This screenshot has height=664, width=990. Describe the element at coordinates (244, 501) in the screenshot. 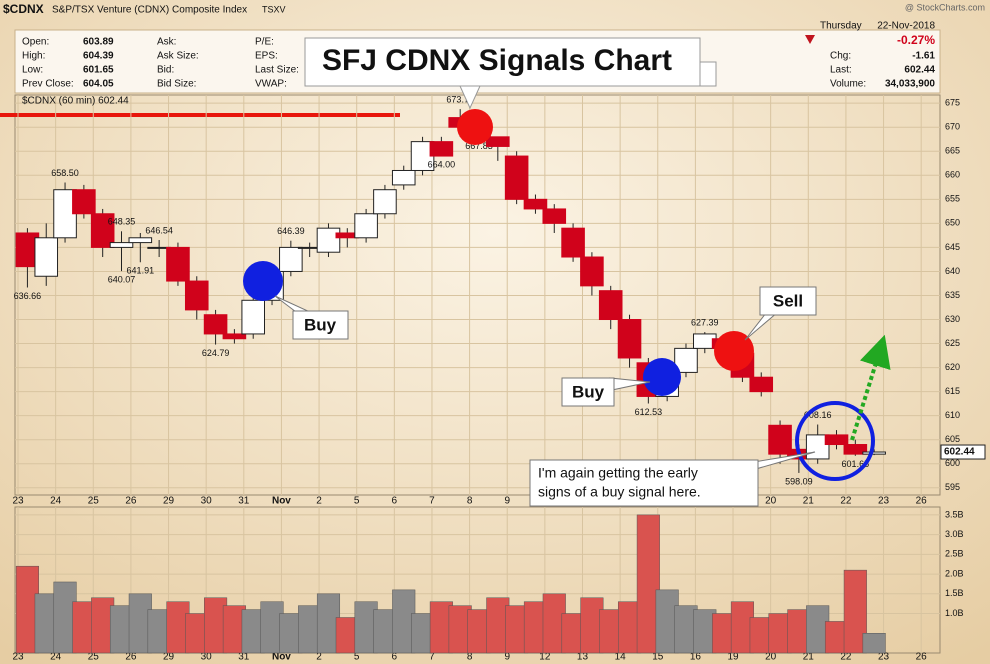

I see `x-tick-label: 31` at that location.